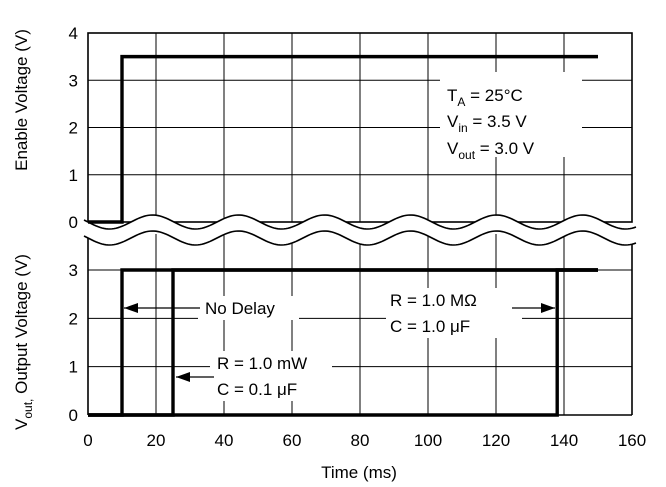 This screenshot has height=487, width=666. I want to click on x-tick-label-8: 160, so click(632, 440).